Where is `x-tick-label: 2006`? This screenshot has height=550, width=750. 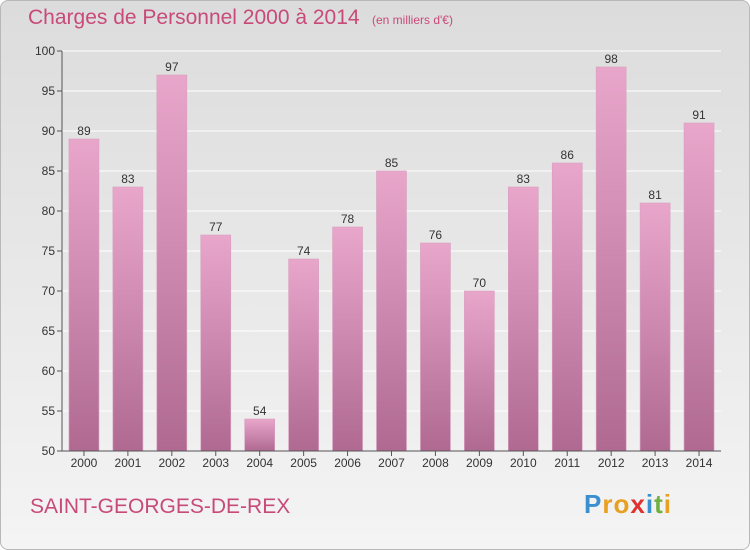 x-tick-label: 2006 is located at coordinates (347, 463).